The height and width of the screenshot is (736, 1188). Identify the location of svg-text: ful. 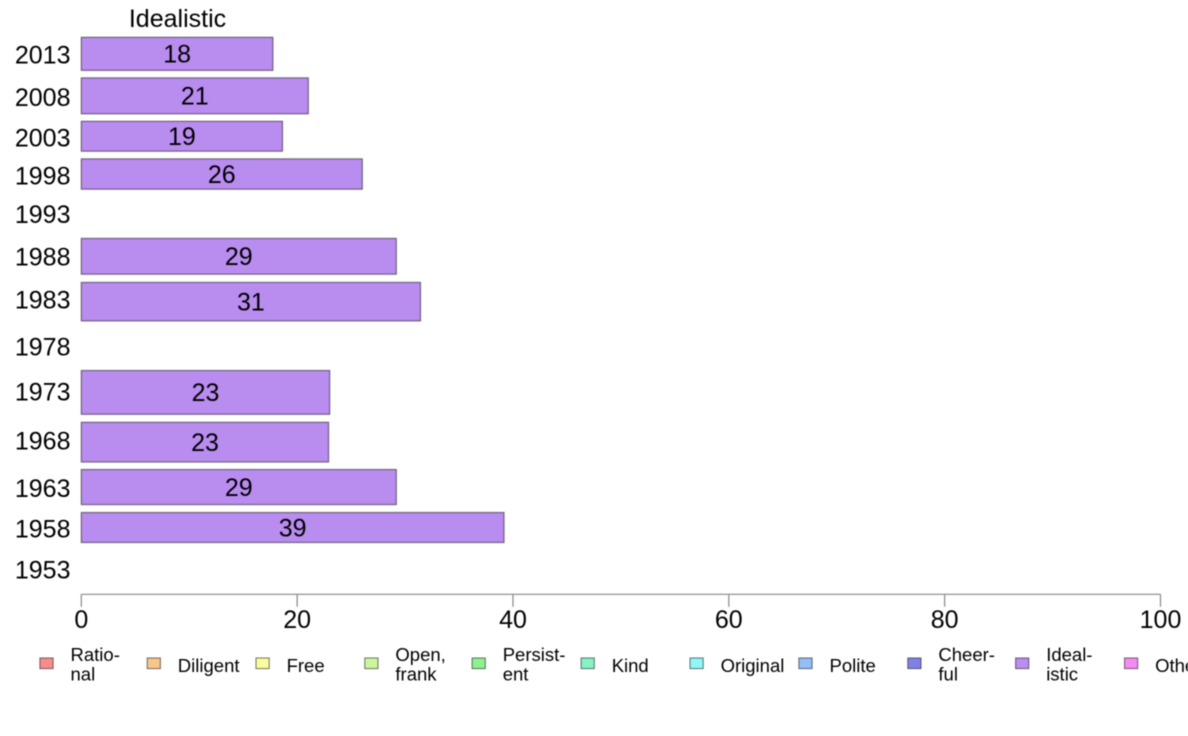
(948, 674).